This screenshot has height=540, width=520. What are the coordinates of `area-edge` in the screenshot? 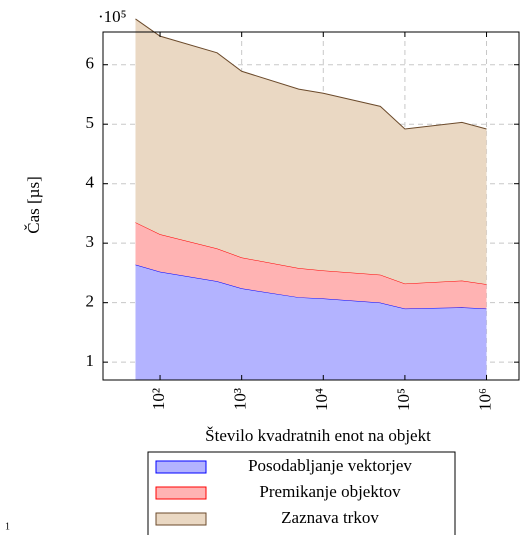 It's located at (311, 74).